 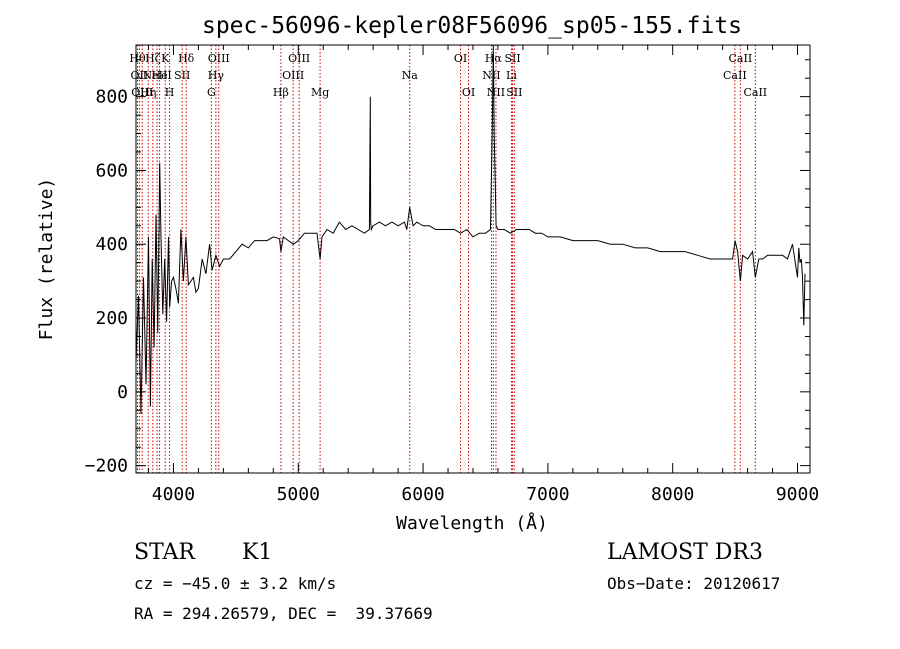 What do you see at coordinates (694, 583) in the screenshot?
I see `obs-date: Obs−Date: 20120617` at bounding box center [694, 583].